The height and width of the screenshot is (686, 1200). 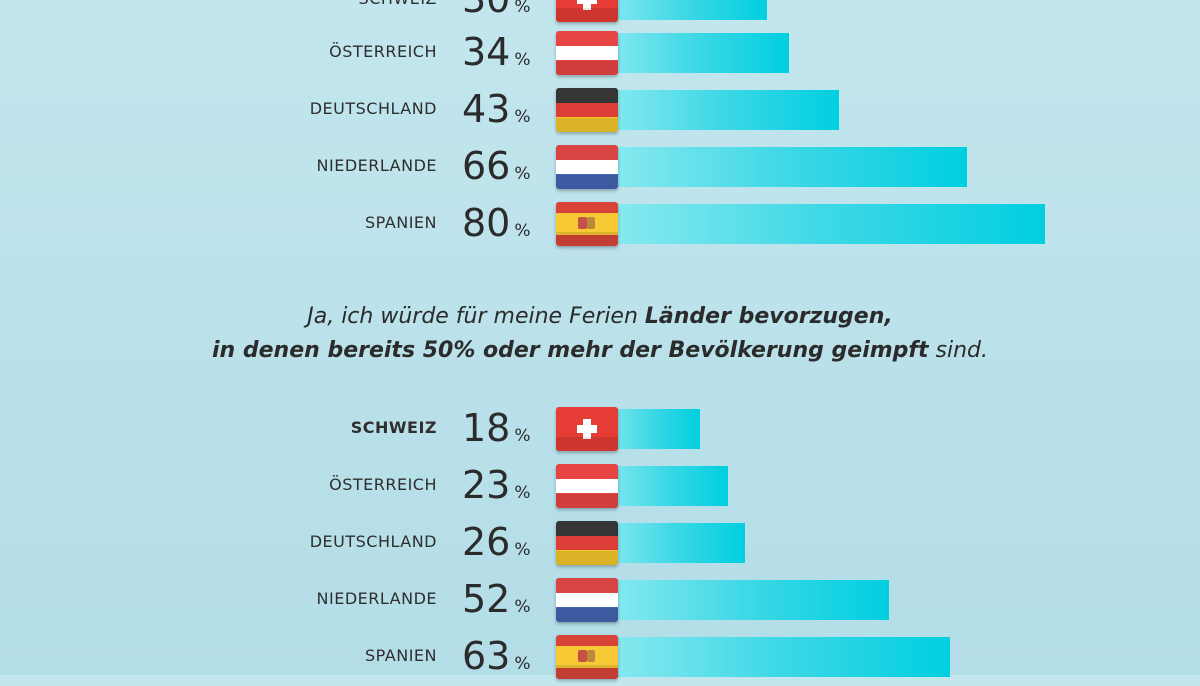 What do you see at coordinates (486, 542) in the screenshot?
I see `percent-number: 26` at bounding box center [486, 542].